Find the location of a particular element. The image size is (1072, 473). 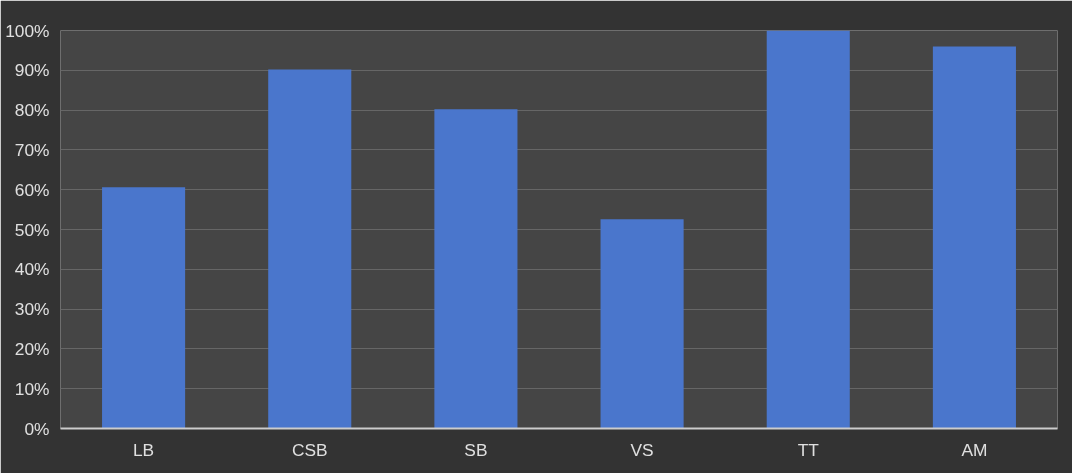

y-tick-label: 0% is located at coordinates (37, 428).